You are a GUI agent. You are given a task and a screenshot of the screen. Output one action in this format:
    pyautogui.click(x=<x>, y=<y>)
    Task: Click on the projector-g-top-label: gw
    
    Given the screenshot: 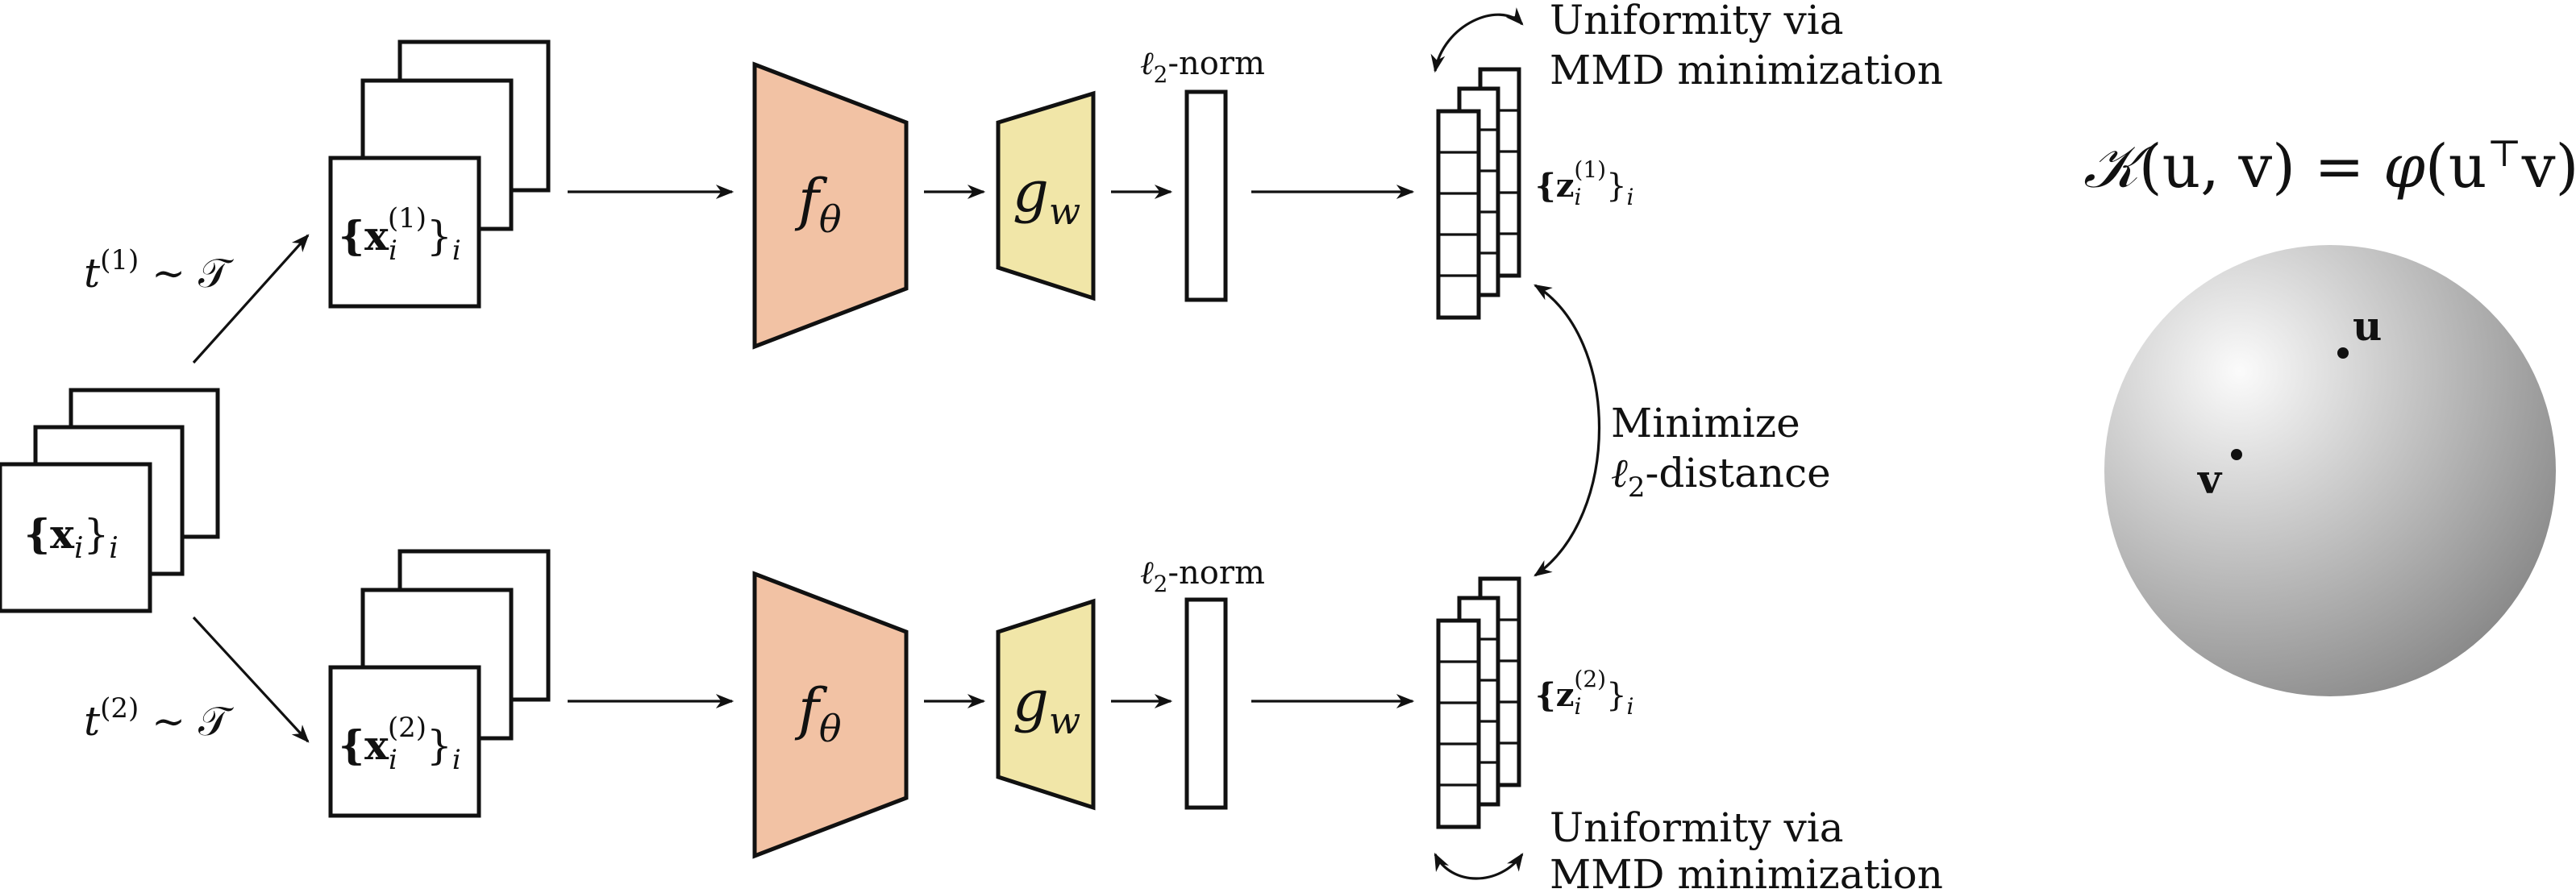 What is the action you would take?
    pyautogui.click(x=1046, y=196)
    